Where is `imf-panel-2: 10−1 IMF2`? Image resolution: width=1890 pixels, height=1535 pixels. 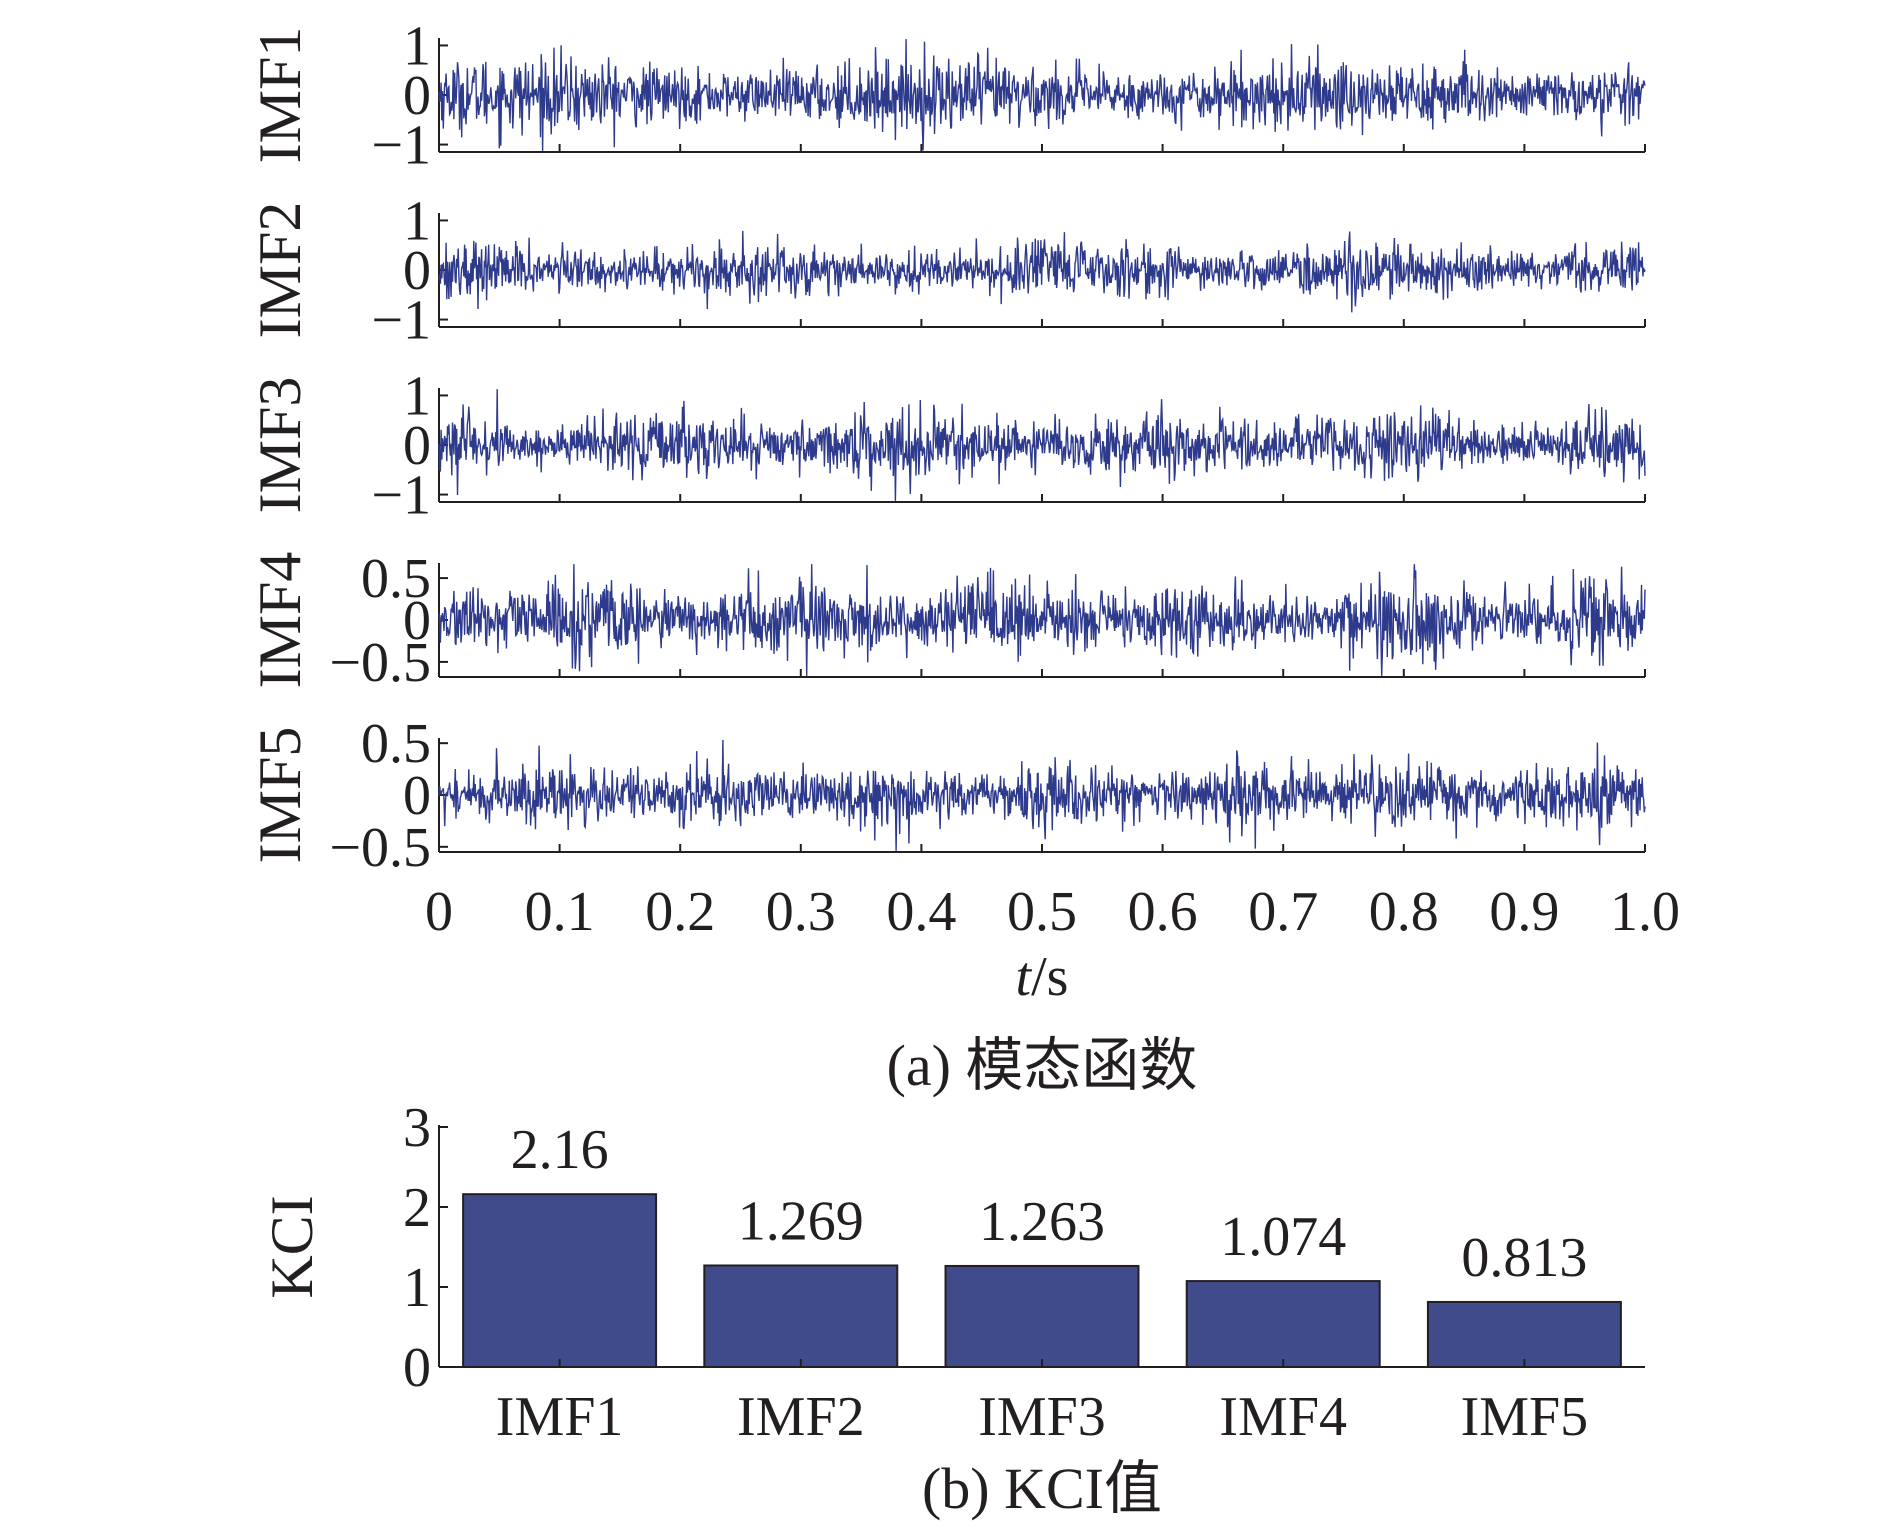
imf-panel-2: 10−1 IMF2 is located at coordinates (946, 271).